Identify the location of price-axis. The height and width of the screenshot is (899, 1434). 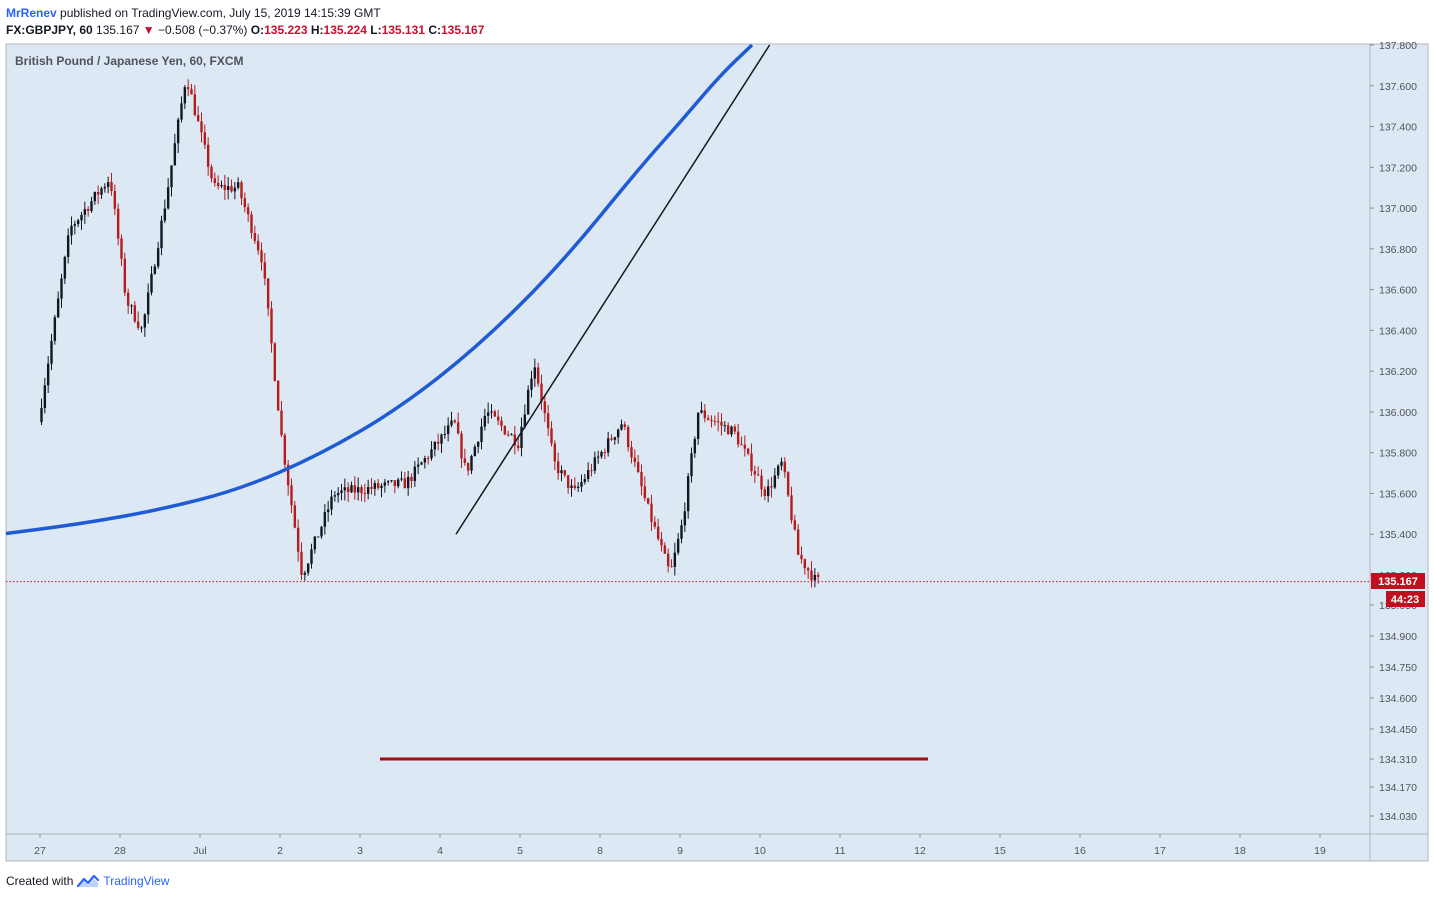
(1399, 439).